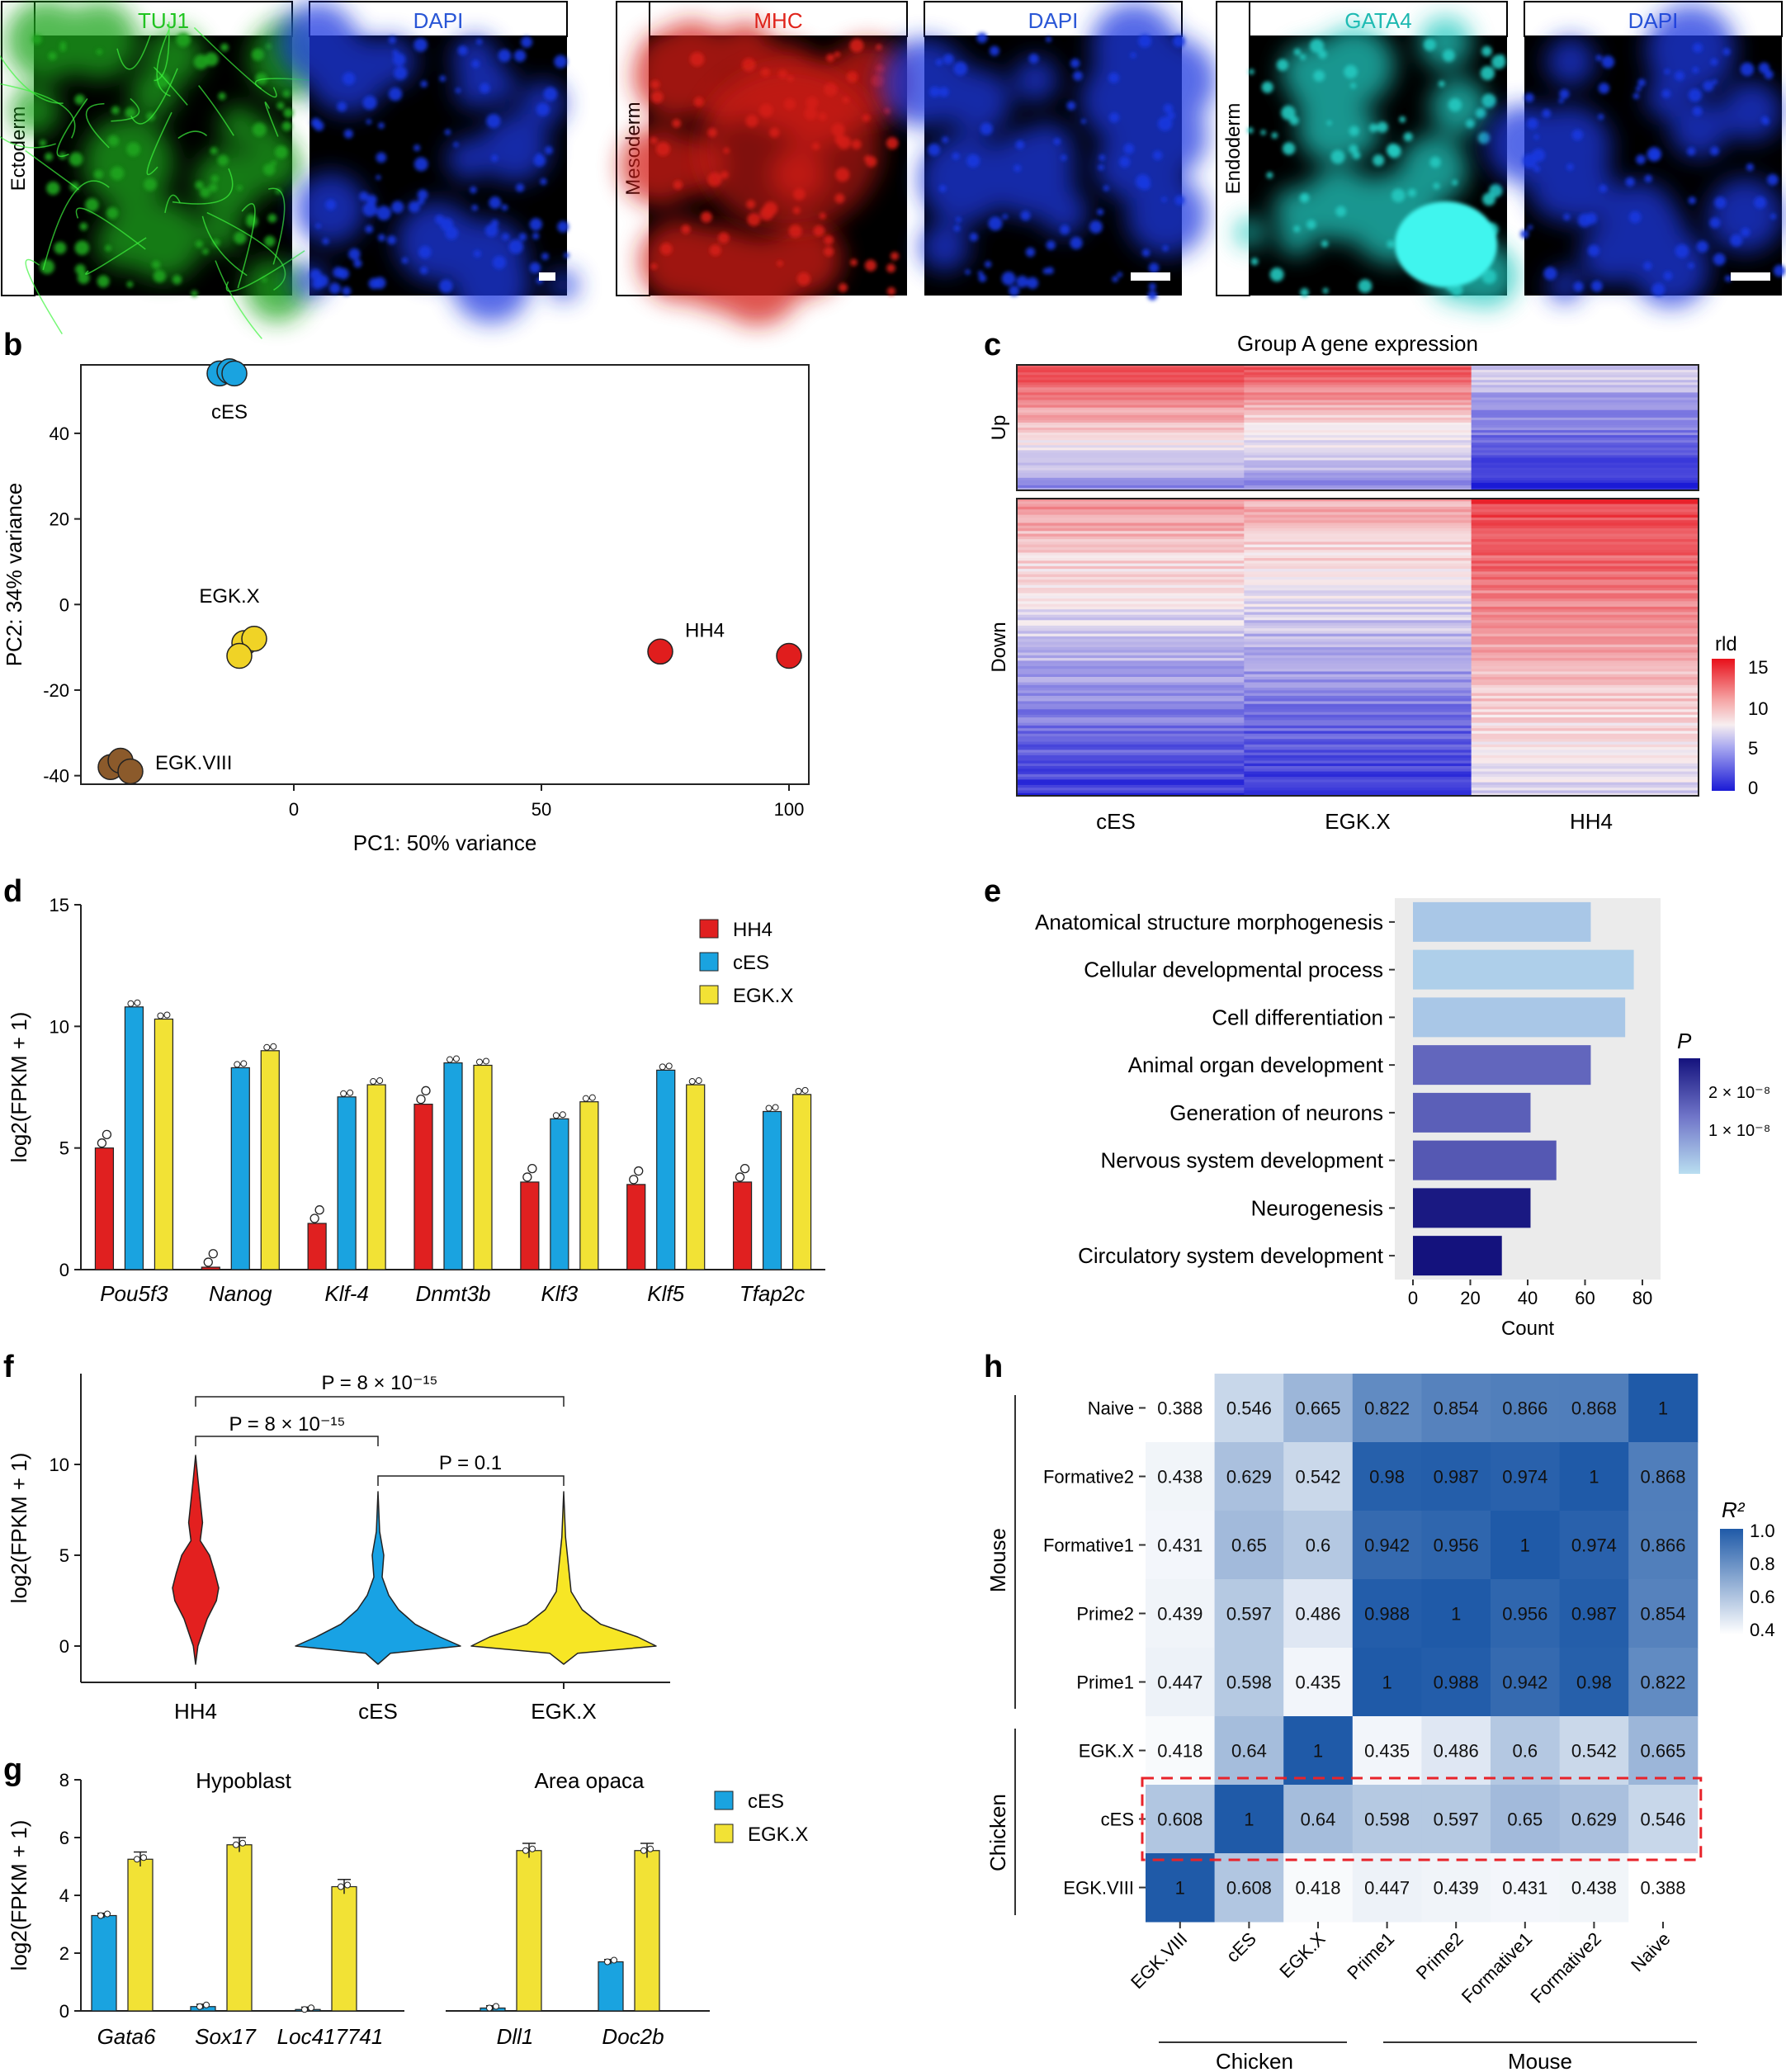 This screenshot has width=1786, height=2072. What do you see at coordinates (1318, 1476) in the screenshot?
I see `corr-cell-formative2-egk-x` at bounding box center [1318, 1476].